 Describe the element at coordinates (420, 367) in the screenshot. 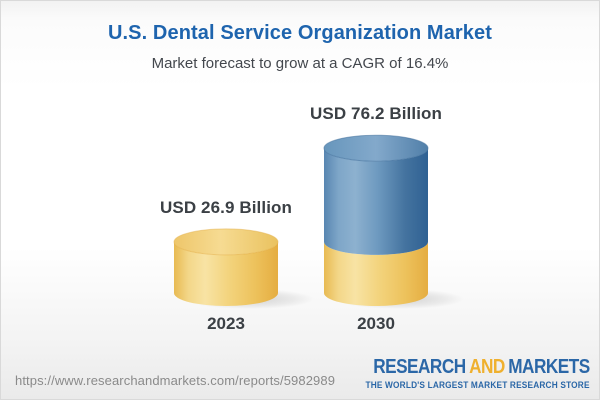

I see `logo-word-research: RESEARCH` at that location.